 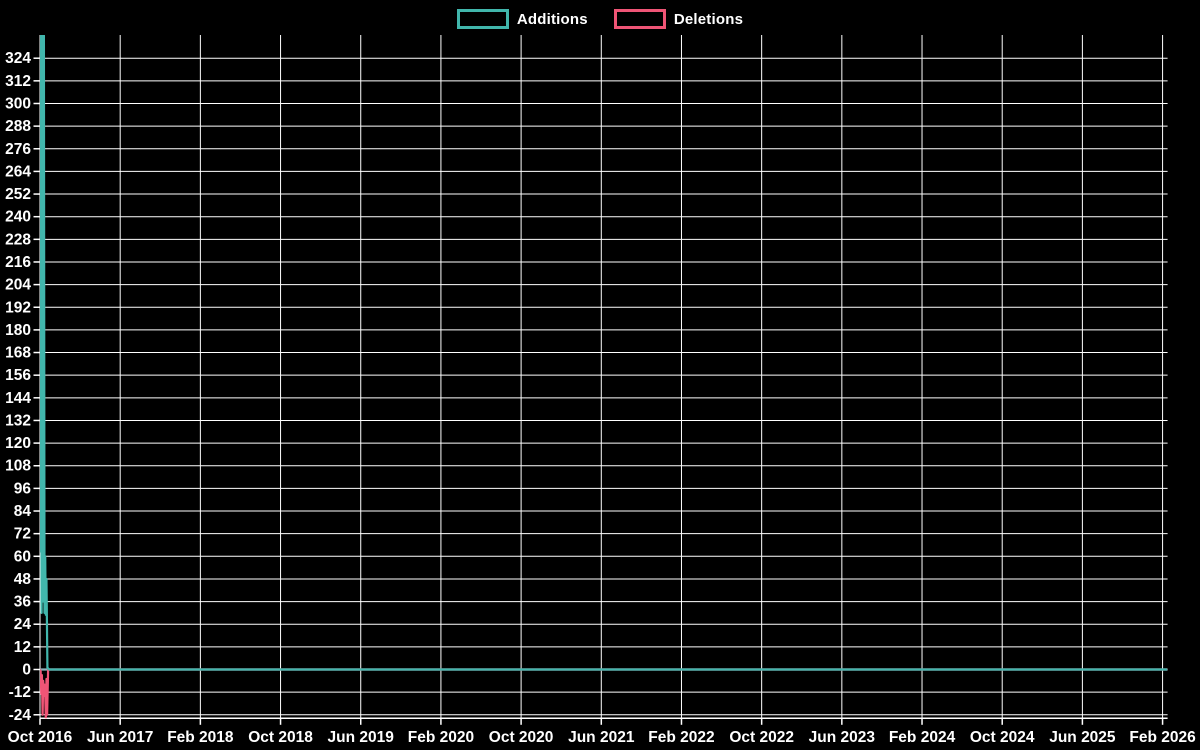 What do you see at coordinates (18, 420) in the screenshot?
I see `y-axis-label: 132` at bounding box center [18, 420].